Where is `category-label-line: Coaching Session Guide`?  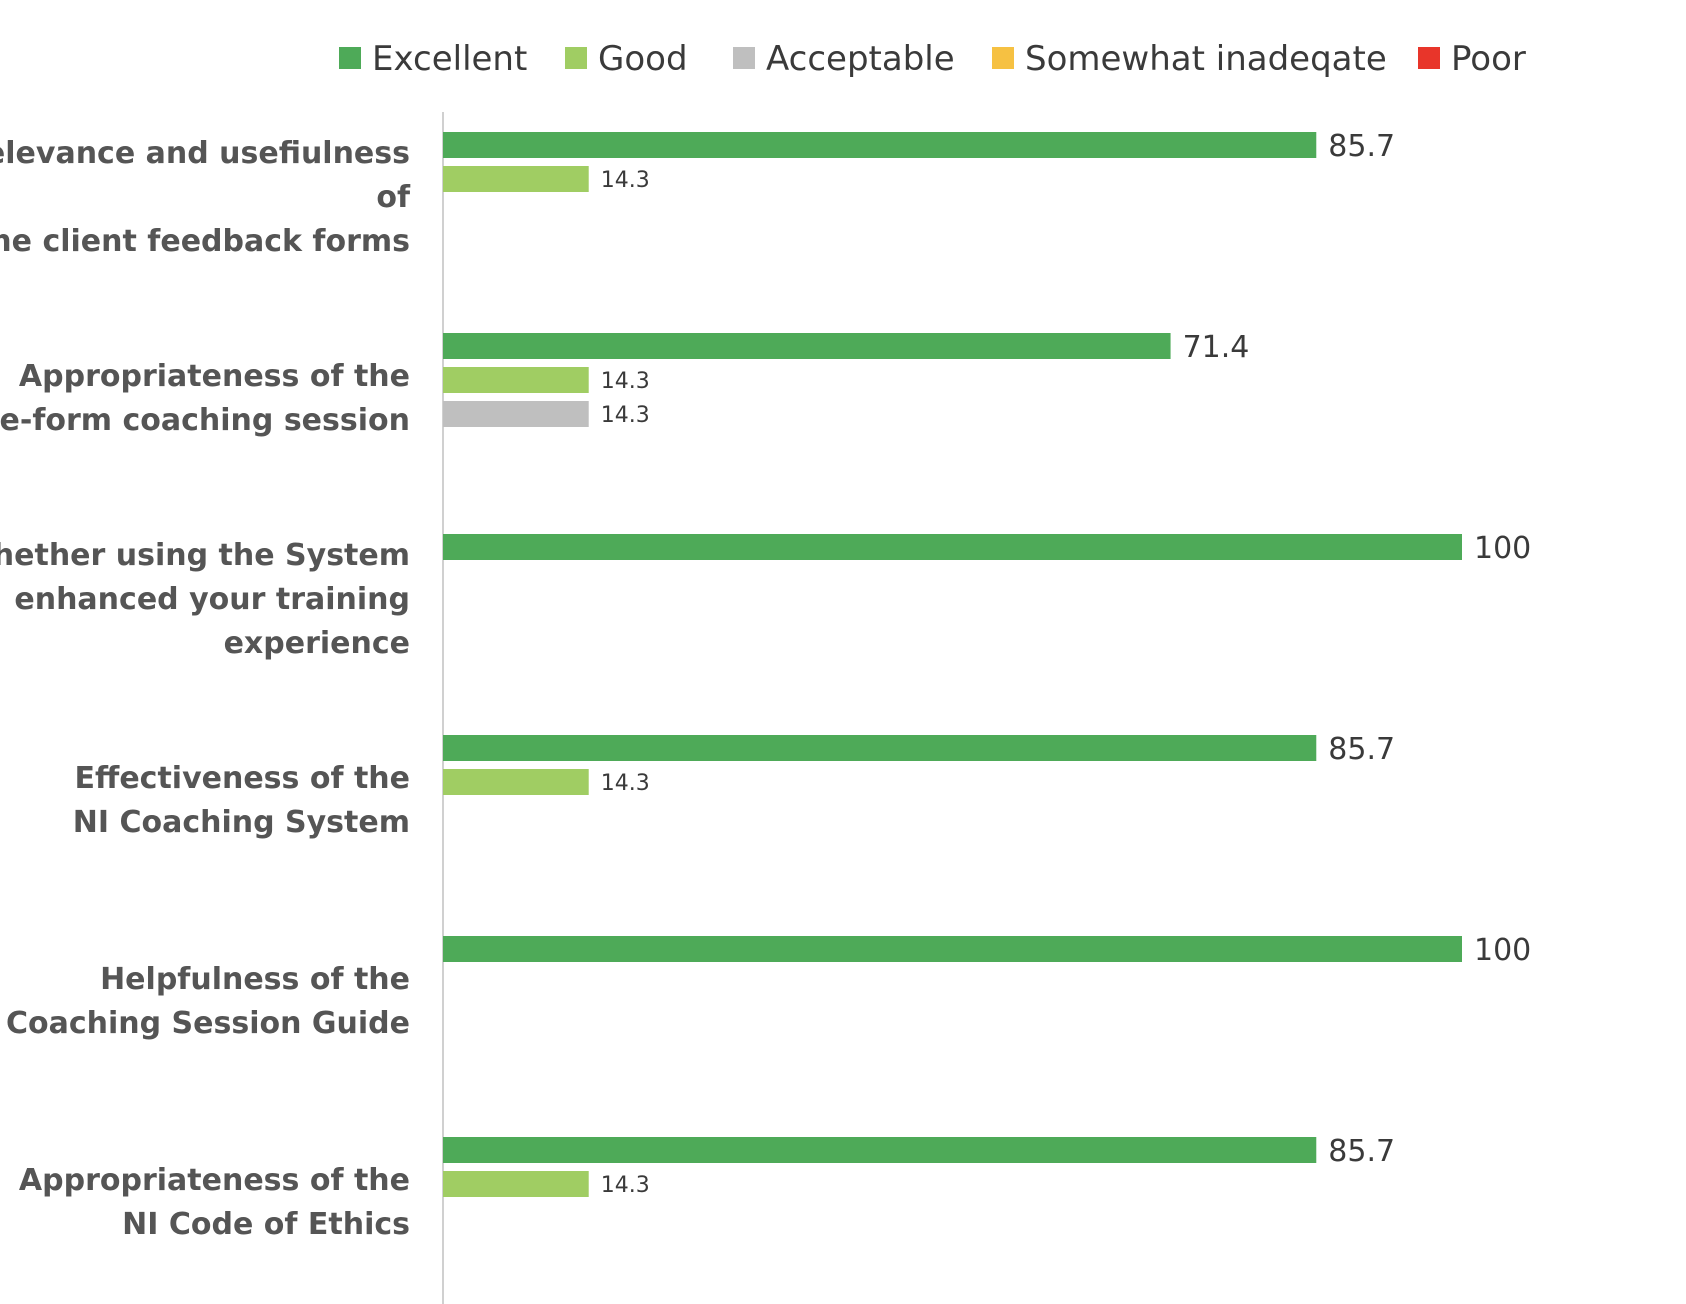 category-label-line: Coaching Session Guide is located at coordinates (208, 1023).